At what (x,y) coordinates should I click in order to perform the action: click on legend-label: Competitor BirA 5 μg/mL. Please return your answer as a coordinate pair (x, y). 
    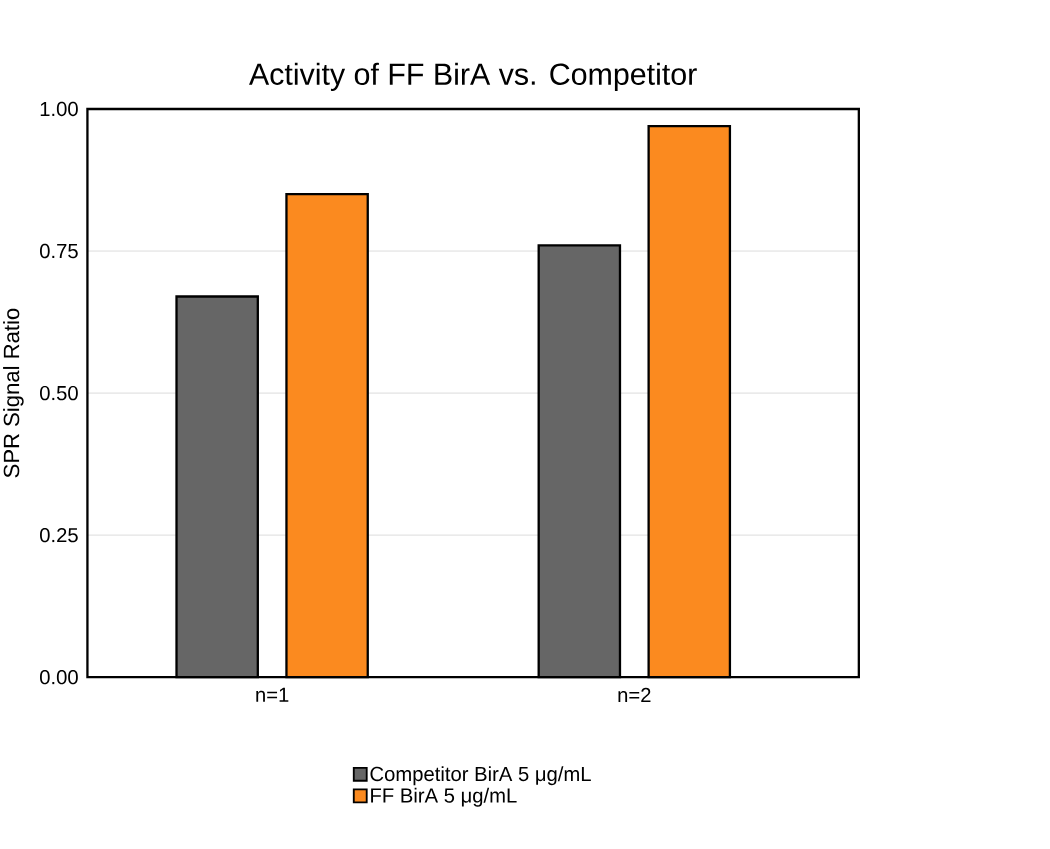
    Looking at the image, I should click on (480, 776).